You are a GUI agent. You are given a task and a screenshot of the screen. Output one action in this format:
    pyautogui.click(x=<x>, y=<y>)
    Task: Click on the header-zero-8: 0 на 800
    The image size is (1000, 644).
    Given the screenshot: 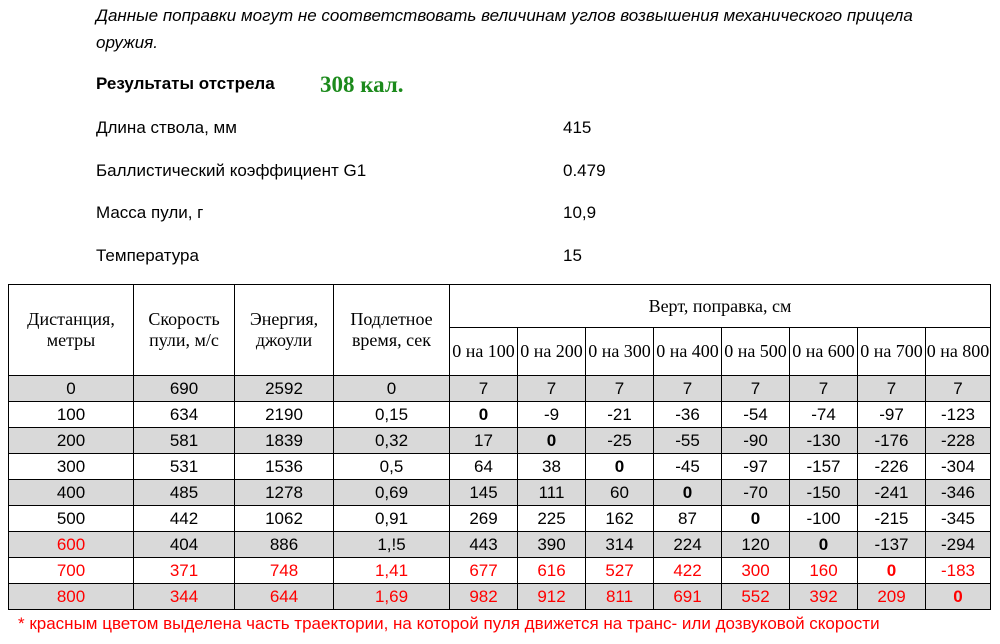 What is the action you would take?
    pyautogui.click(x=958, y=351)
    